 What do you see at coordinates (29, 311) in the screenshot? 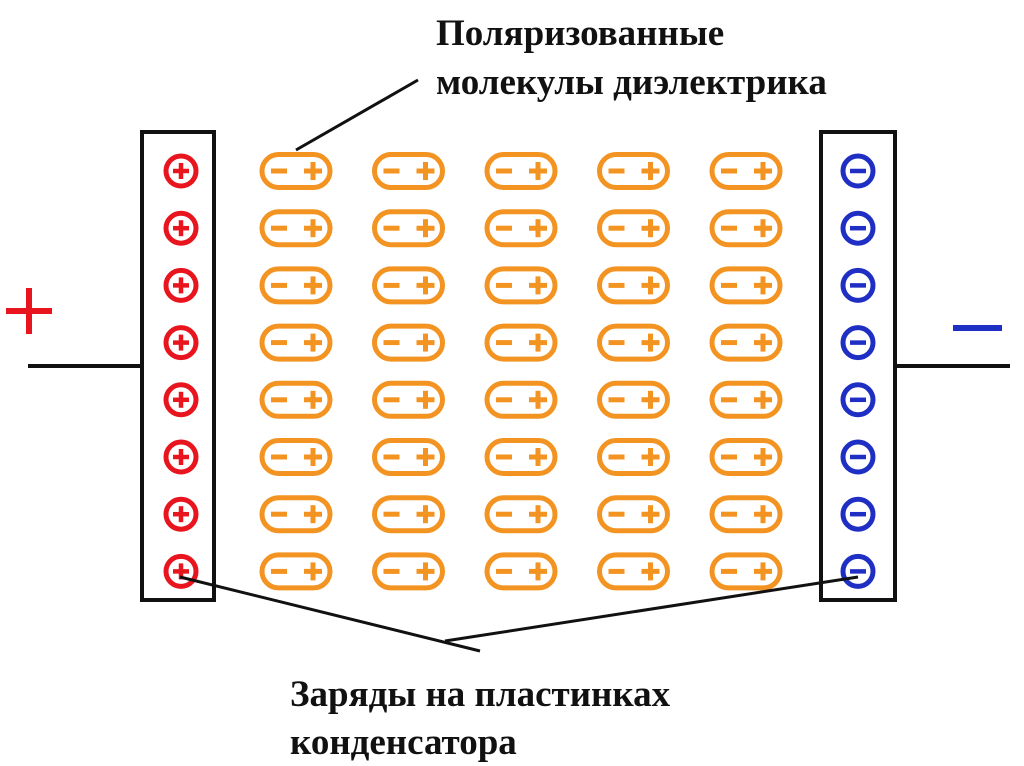
I see `positive-terminal-sign: +` at bounding box center [29, 311].